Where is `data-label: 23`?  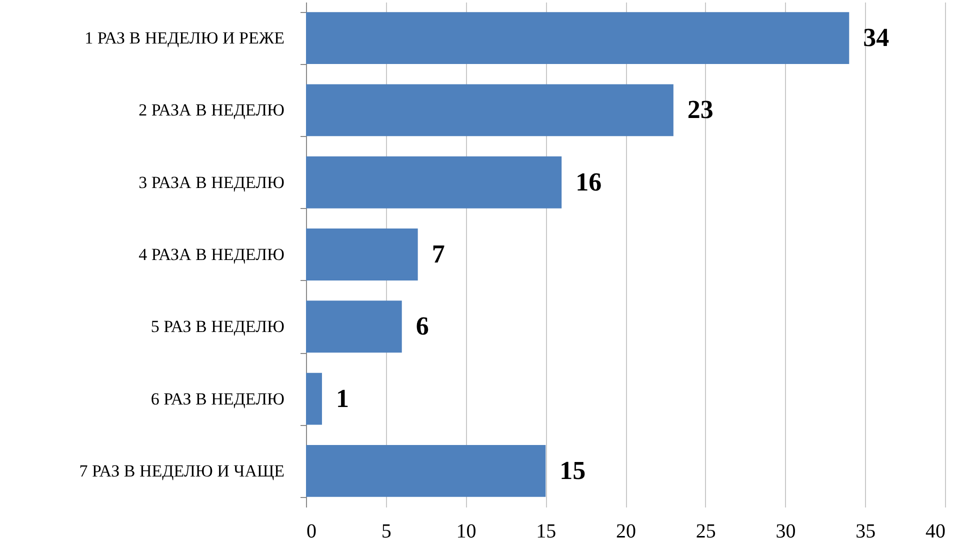
data-label: 23 is located at coordinates (700, 109).